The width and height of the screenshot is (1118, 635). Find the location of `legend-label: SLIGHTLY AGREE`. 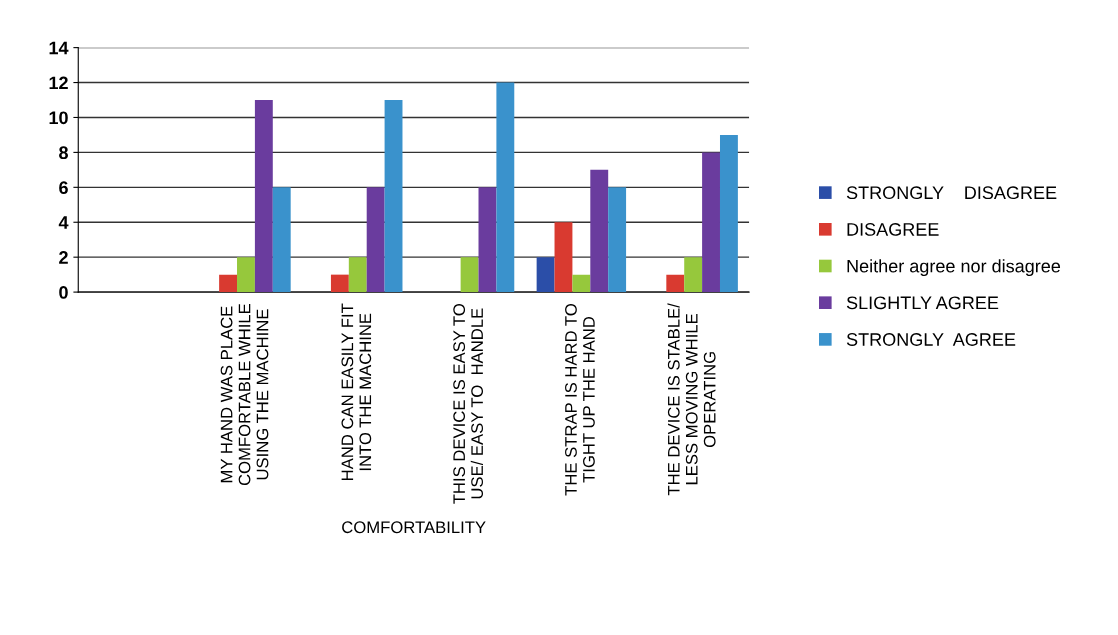

legend-label: SLIGHTLY AGREE is located at coordinates (922, 303).